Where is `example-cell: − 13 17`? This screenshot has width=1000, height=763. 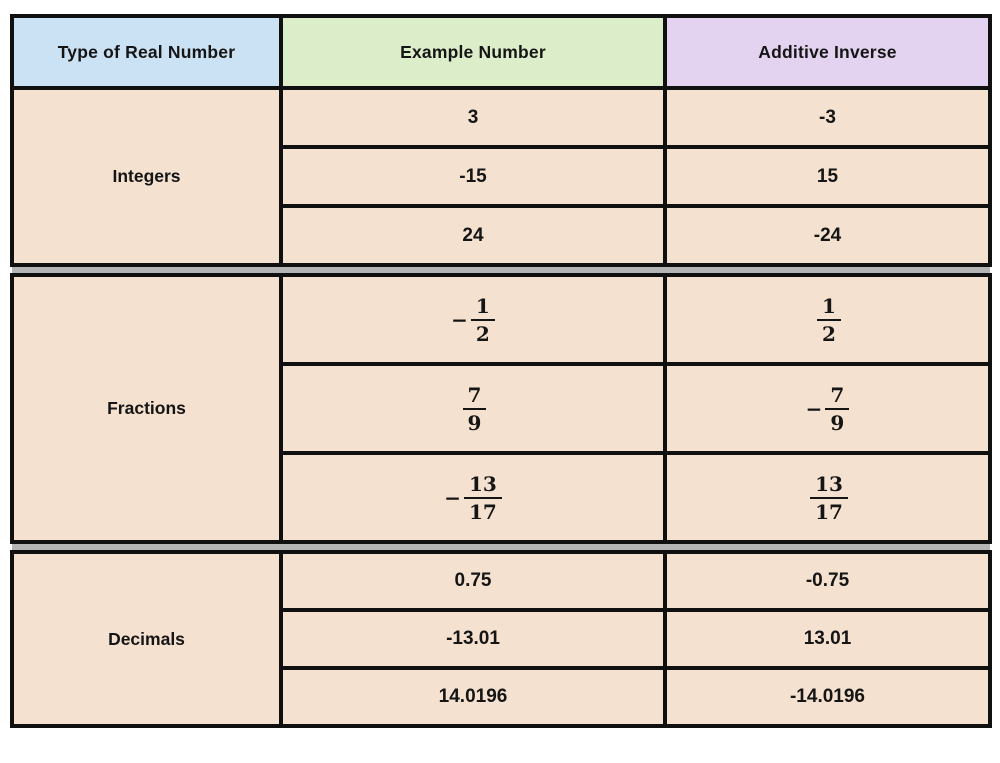 example-cell: − 13 17 is located at coordinates (473, 497).